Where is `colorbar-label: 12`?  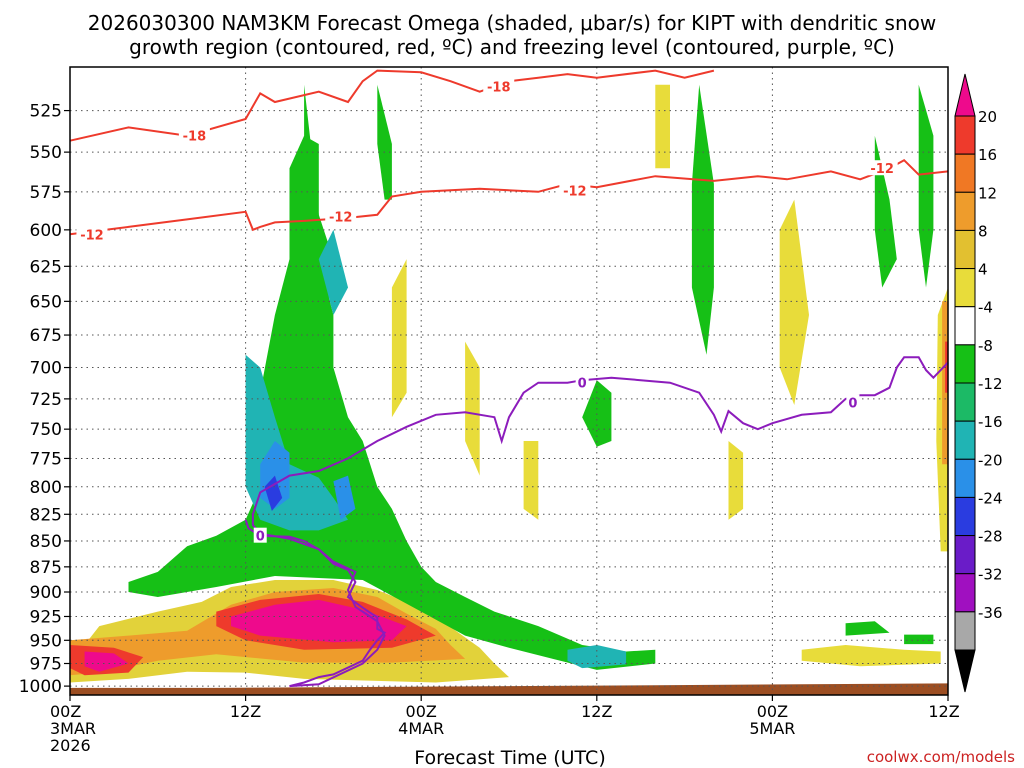 colorbar-label: 12 is located at coordinates (987, 193).